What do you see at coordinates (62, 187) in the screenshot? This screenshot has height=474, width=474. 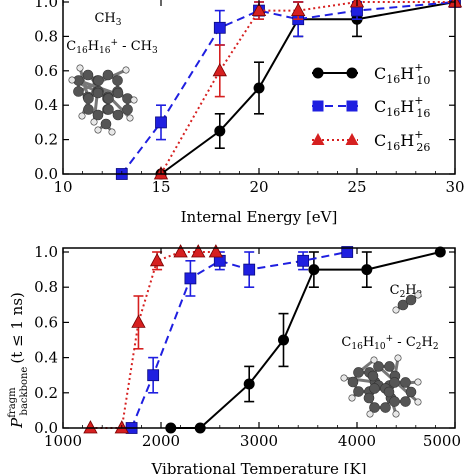 I see `x-tick-label: 10` at bounding box center [62, 187].